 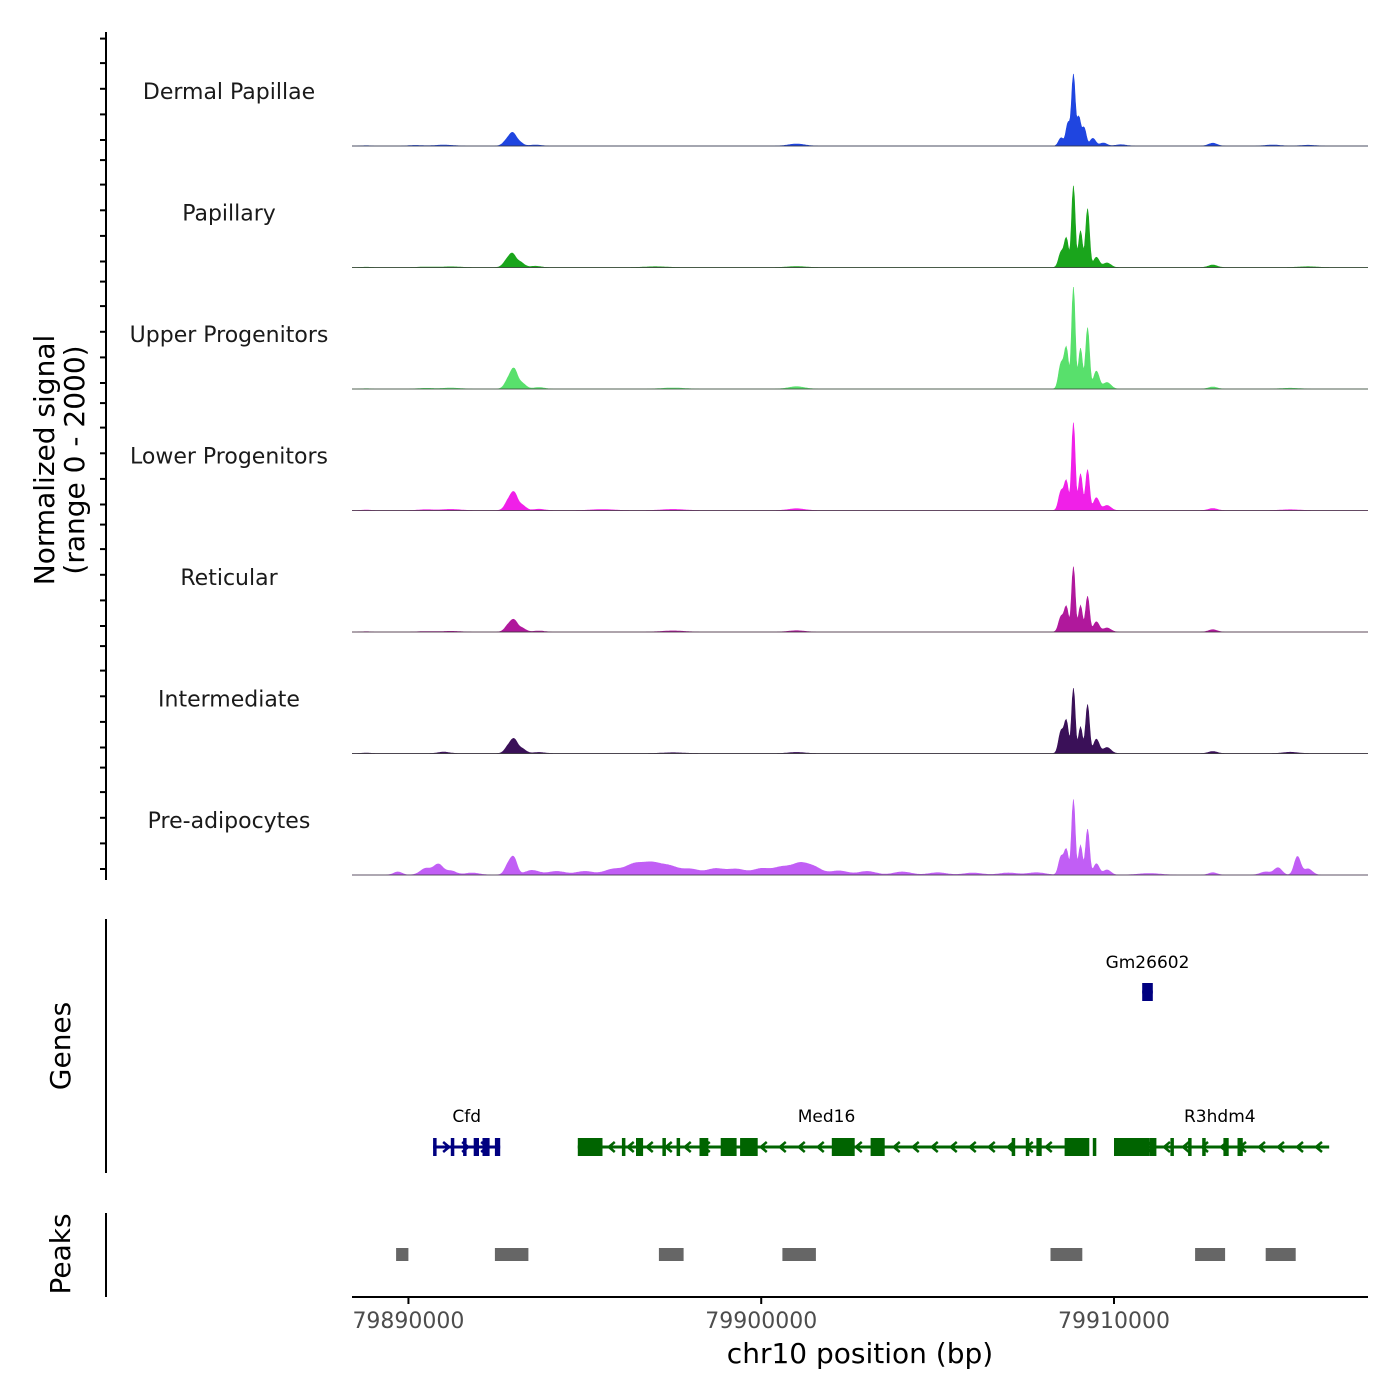 What do you see at coordinates (466, 1117) in the screenshot?
I see `gene-label: Cfd` at bounding box center [466, 1117].